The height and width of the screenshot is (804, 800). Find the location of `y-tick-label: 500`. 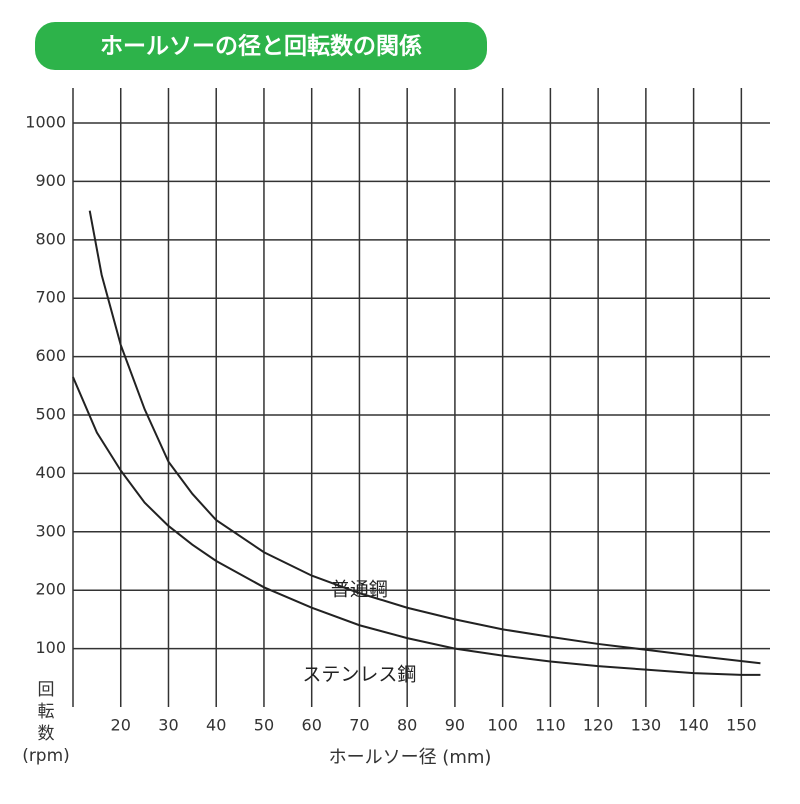

y-tick-label: 500 is located at coordinates (50, 414).